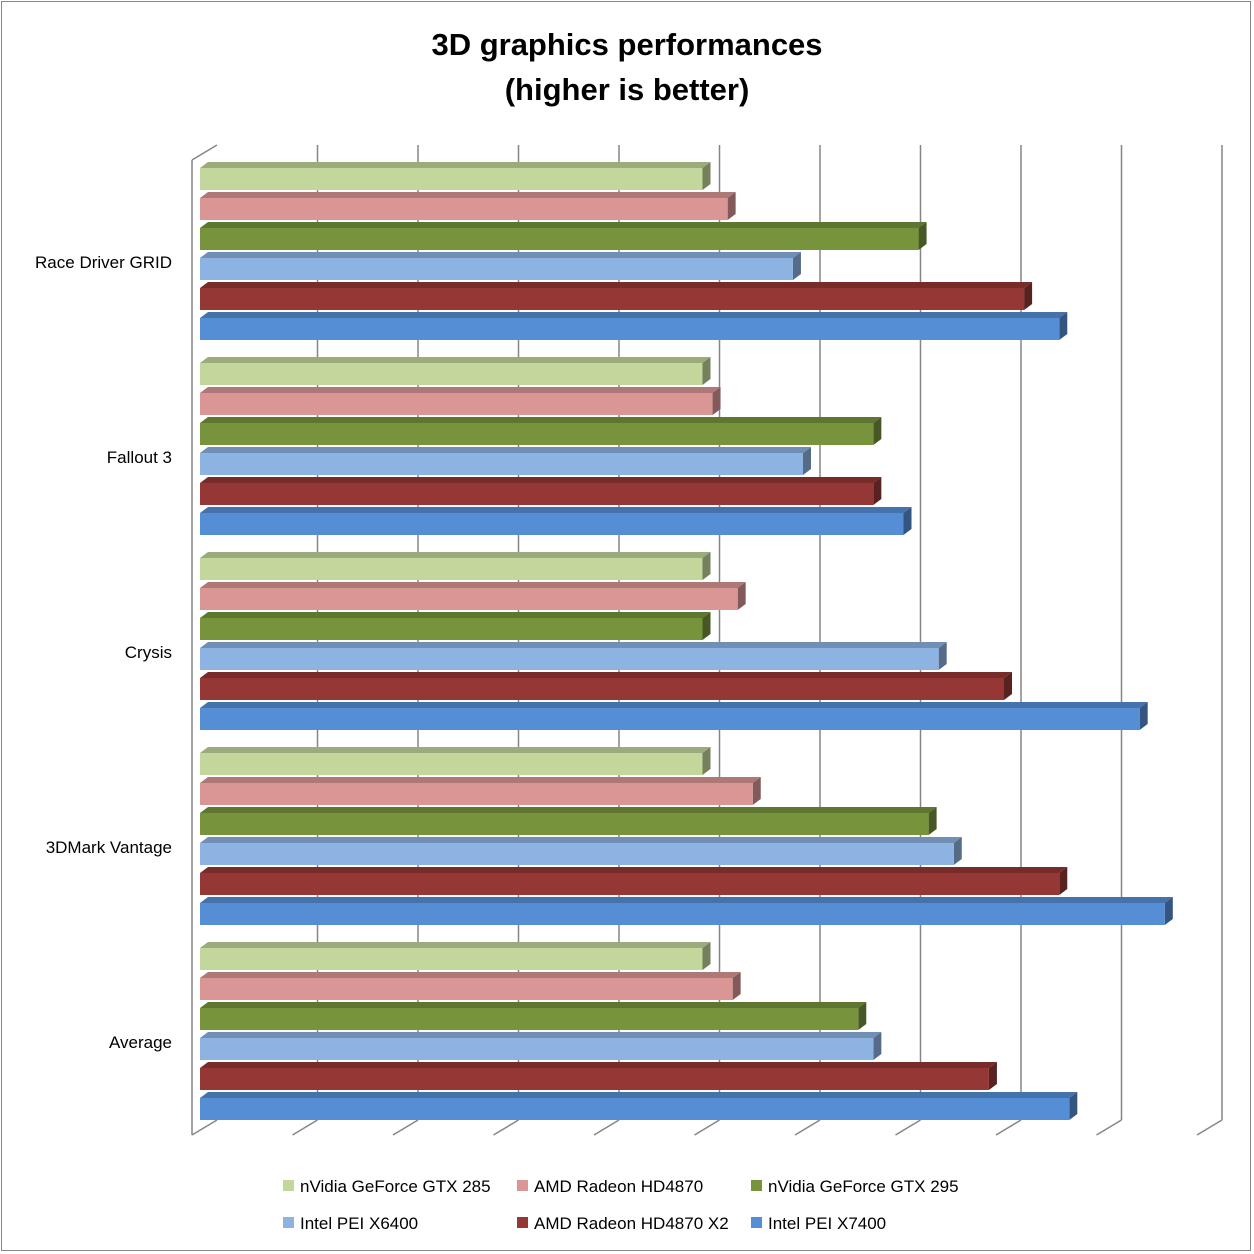  Describe the element at coordinates (627, 89) in the screenshot. I see `chart-subtitle: (higher is better)` at that location.